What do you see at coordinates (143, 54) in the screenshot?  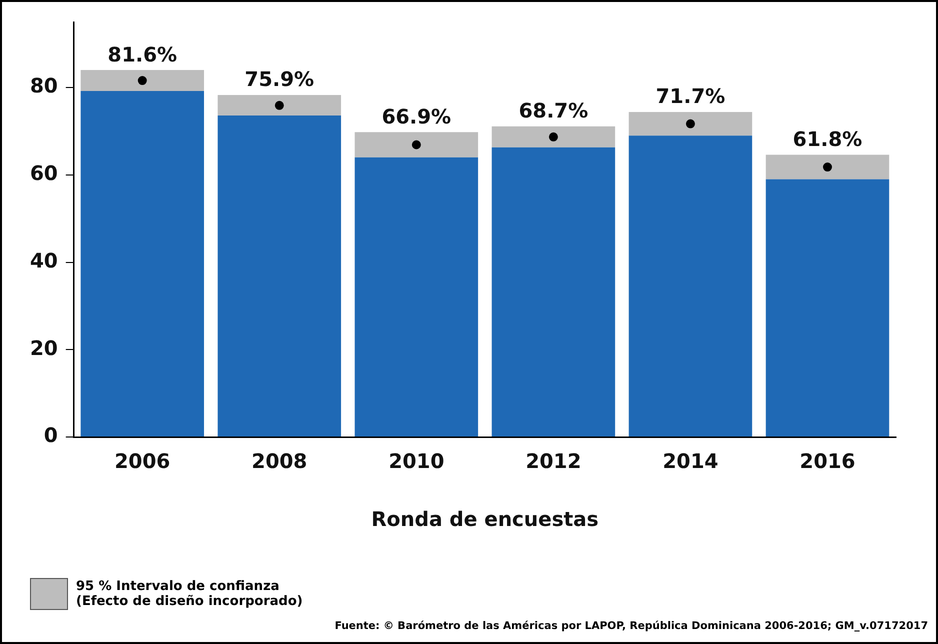 I see `data-label: 81.6%` at bounding box center [143, 54].